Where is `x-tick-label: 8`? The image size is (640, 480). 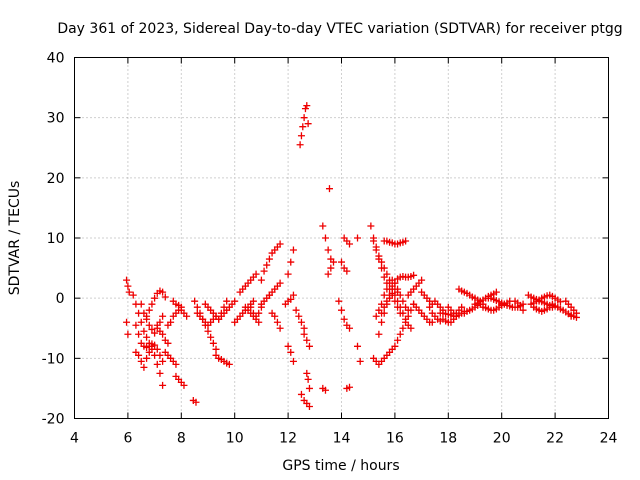 x-tick-label: 8 is located at coordinates (181, 439).